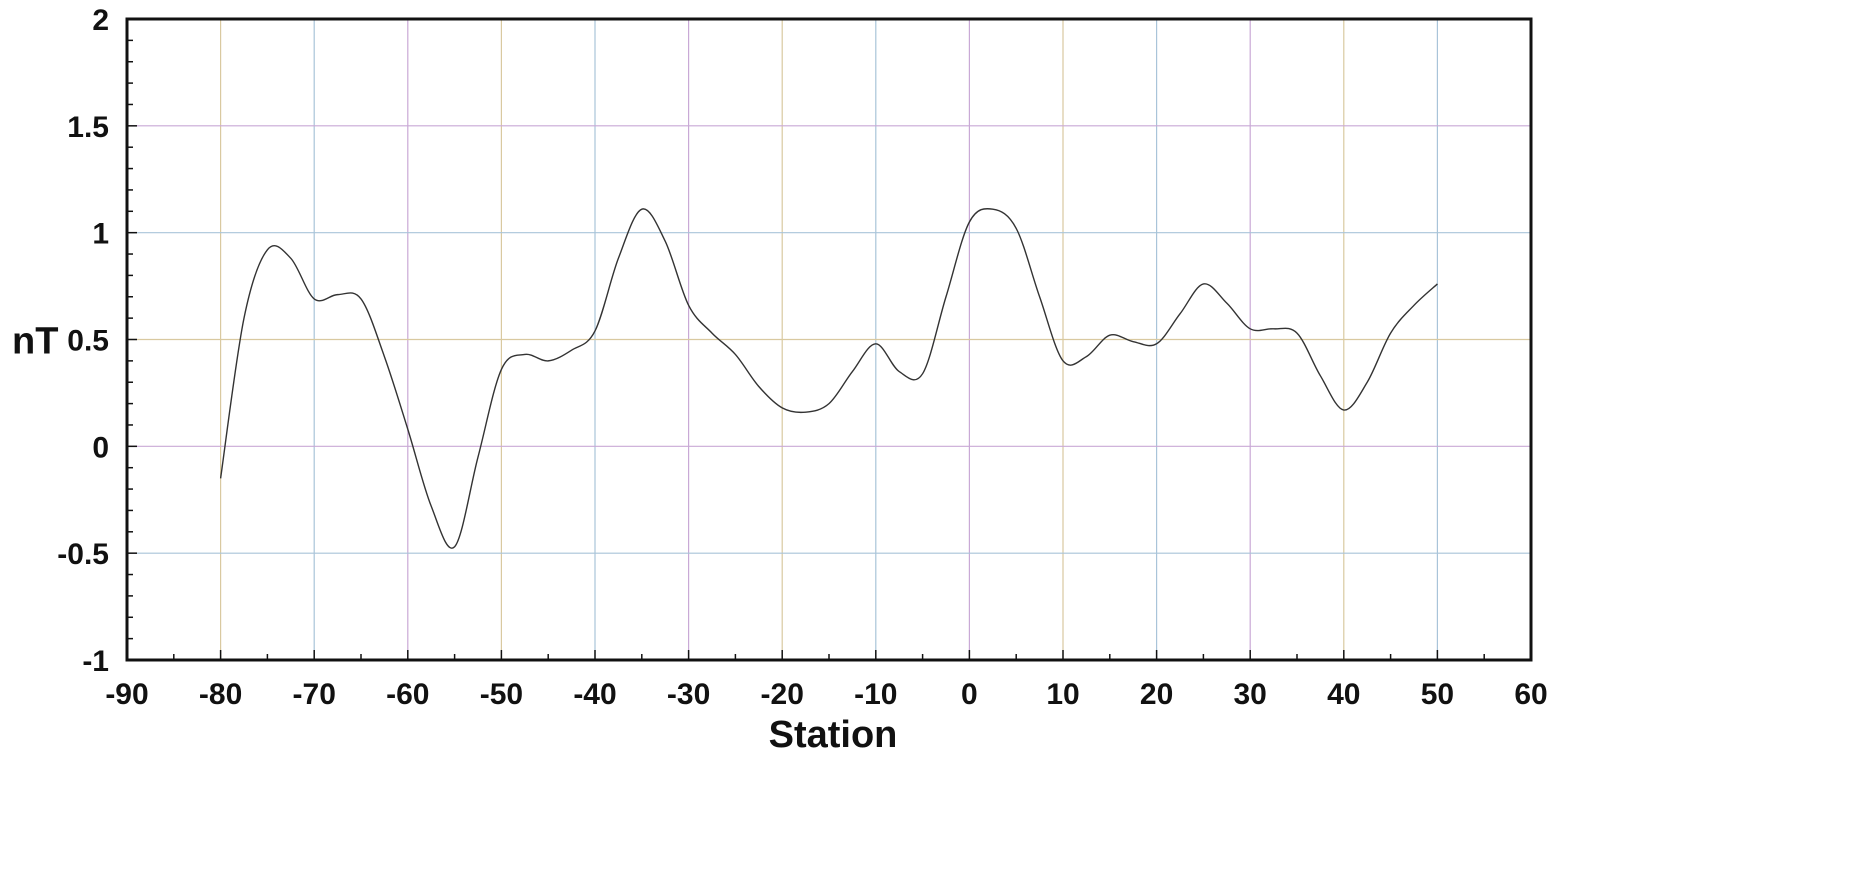 The image size is (1856, 893). What do you see at coordinates (594, 694) in the screenshot?
I see `x-tick-label: -40` at bounding box center [594, 694].